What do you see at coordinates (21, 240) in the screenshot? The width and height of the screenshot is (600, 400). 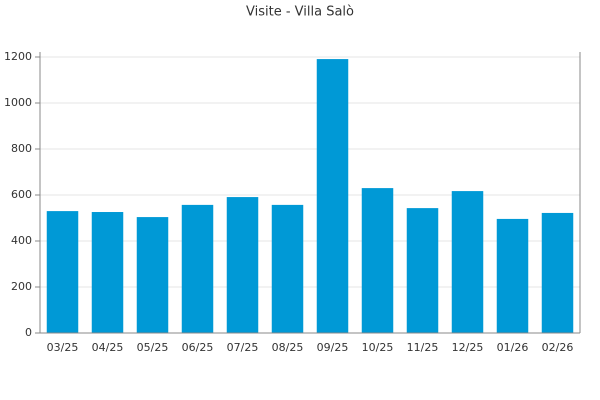 I see `y-tick-label: 400` at bounding box center [21, 240].